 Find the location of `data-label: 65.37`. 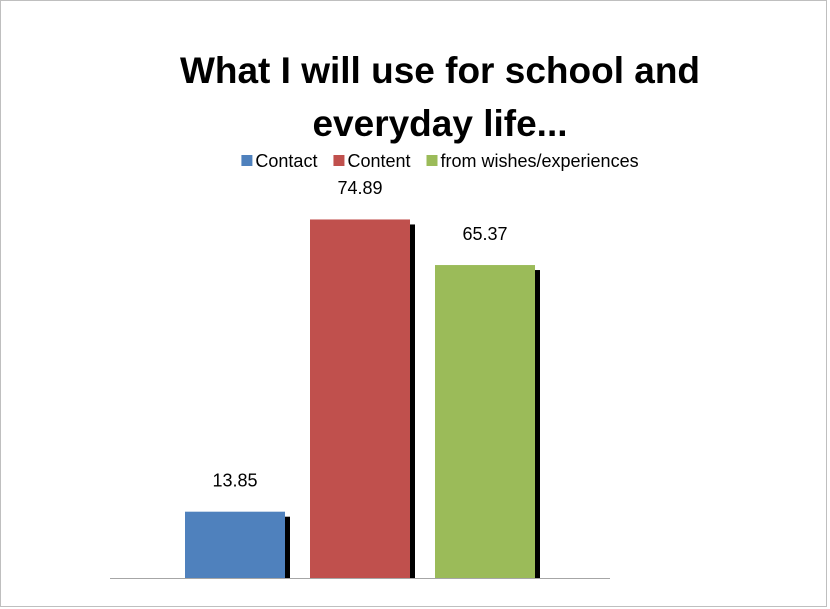

data-label: 65.37 is located at coordinates (484, 234).